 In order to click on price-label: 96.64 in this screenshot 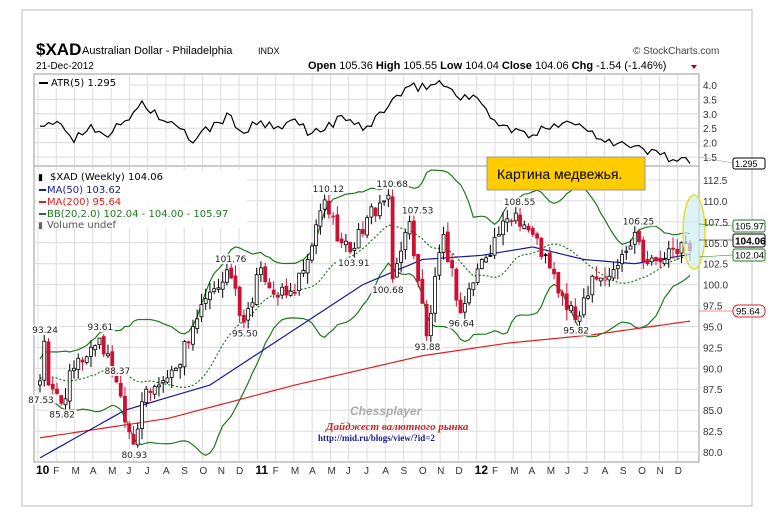, I will do `click(462, 325)`.